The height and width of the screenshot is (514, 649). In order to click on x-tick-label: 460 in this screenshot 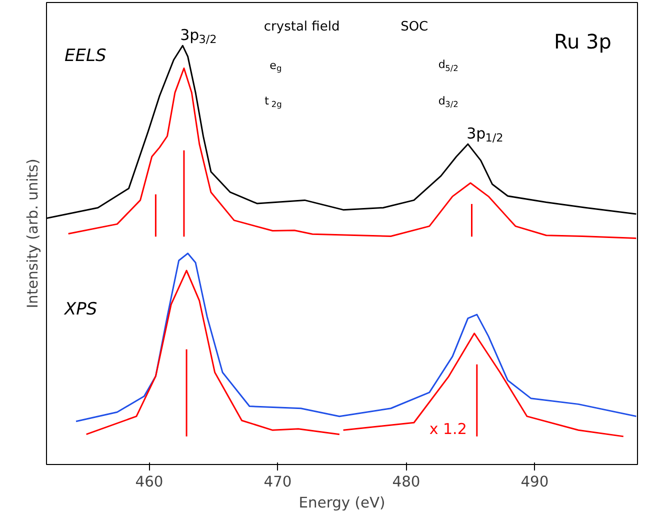, I will do `click(149, 482)`.